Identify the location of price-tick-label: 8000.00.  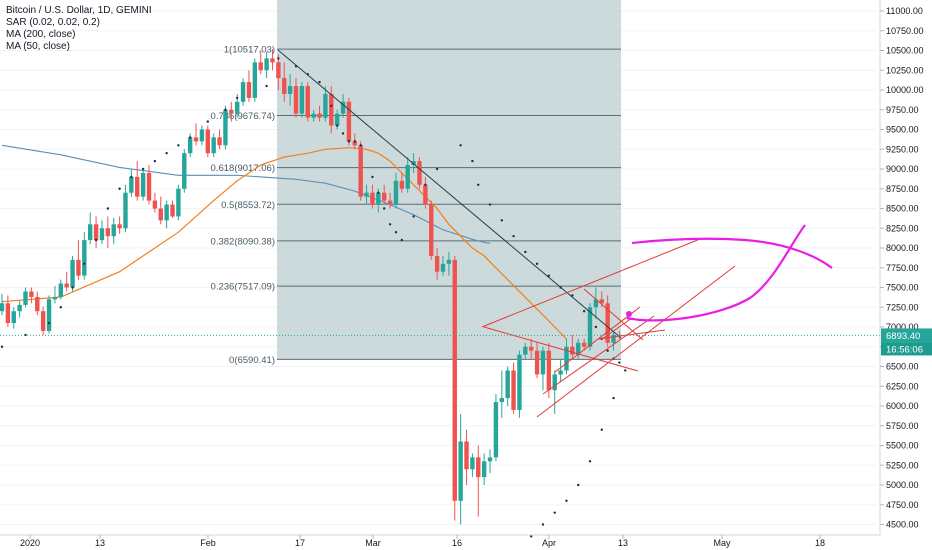
(902, 248).